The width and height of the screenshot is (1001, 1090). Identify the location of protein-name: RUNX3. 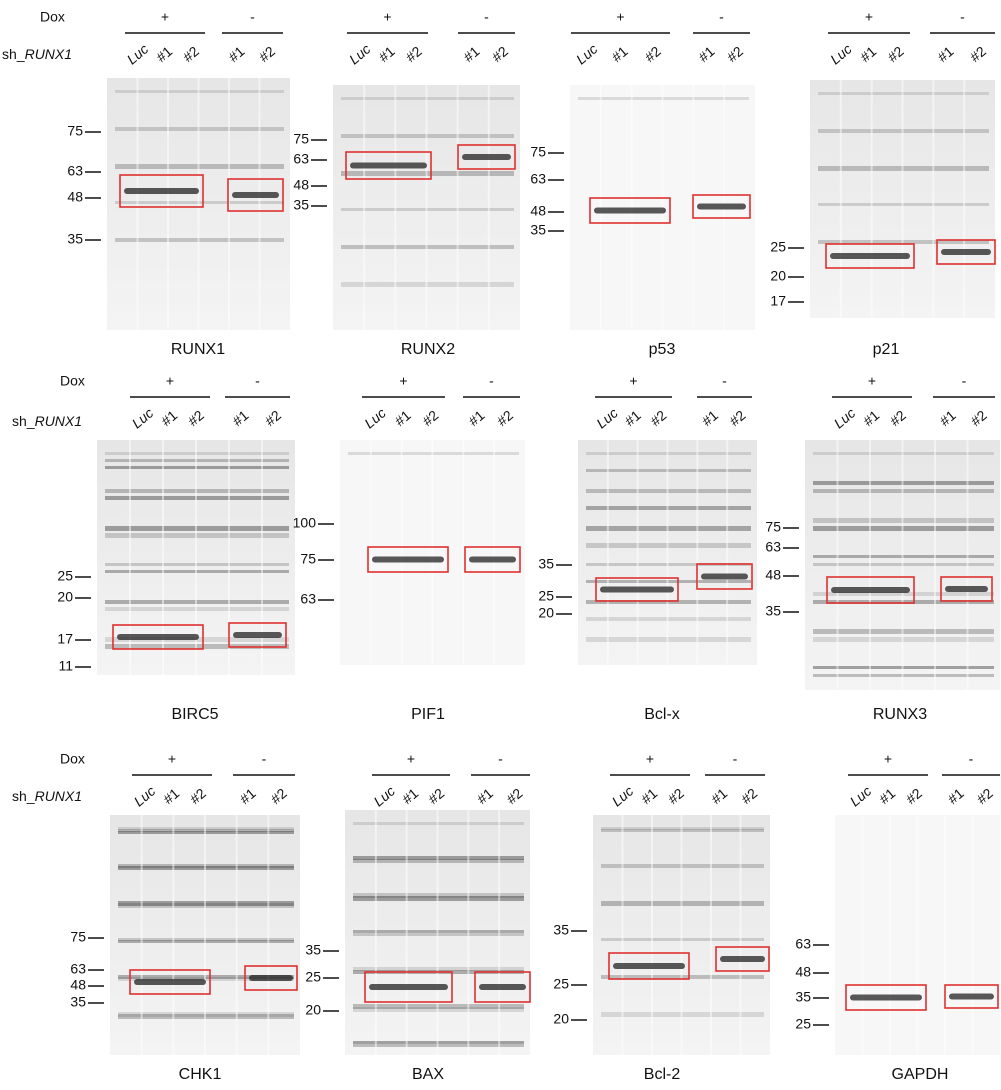
(900, 714).